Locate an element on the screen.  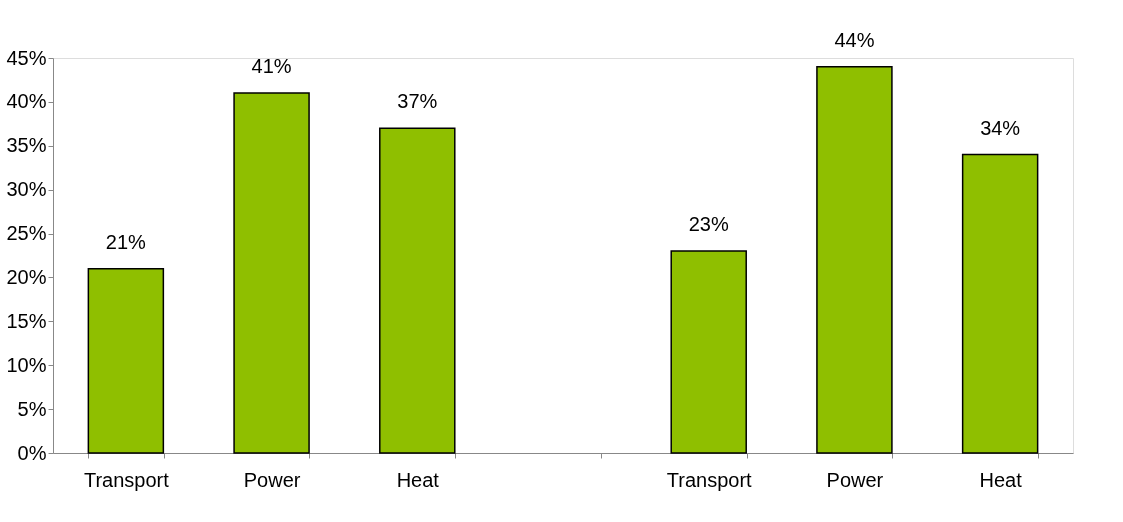
y-tick-label: 25% is located at coordinates (26, 233).